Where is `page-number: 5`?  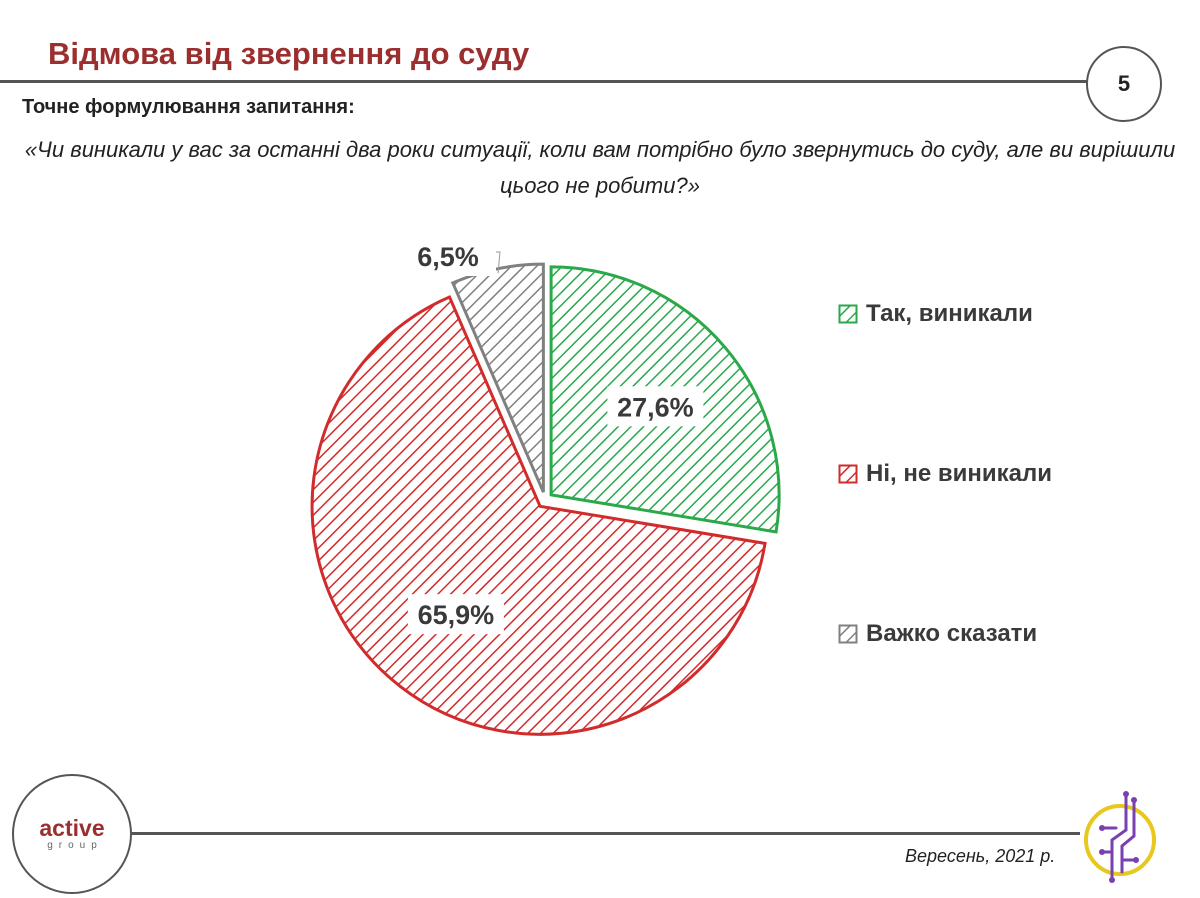 page-number: 5 is located at coordinates (1124, 83).